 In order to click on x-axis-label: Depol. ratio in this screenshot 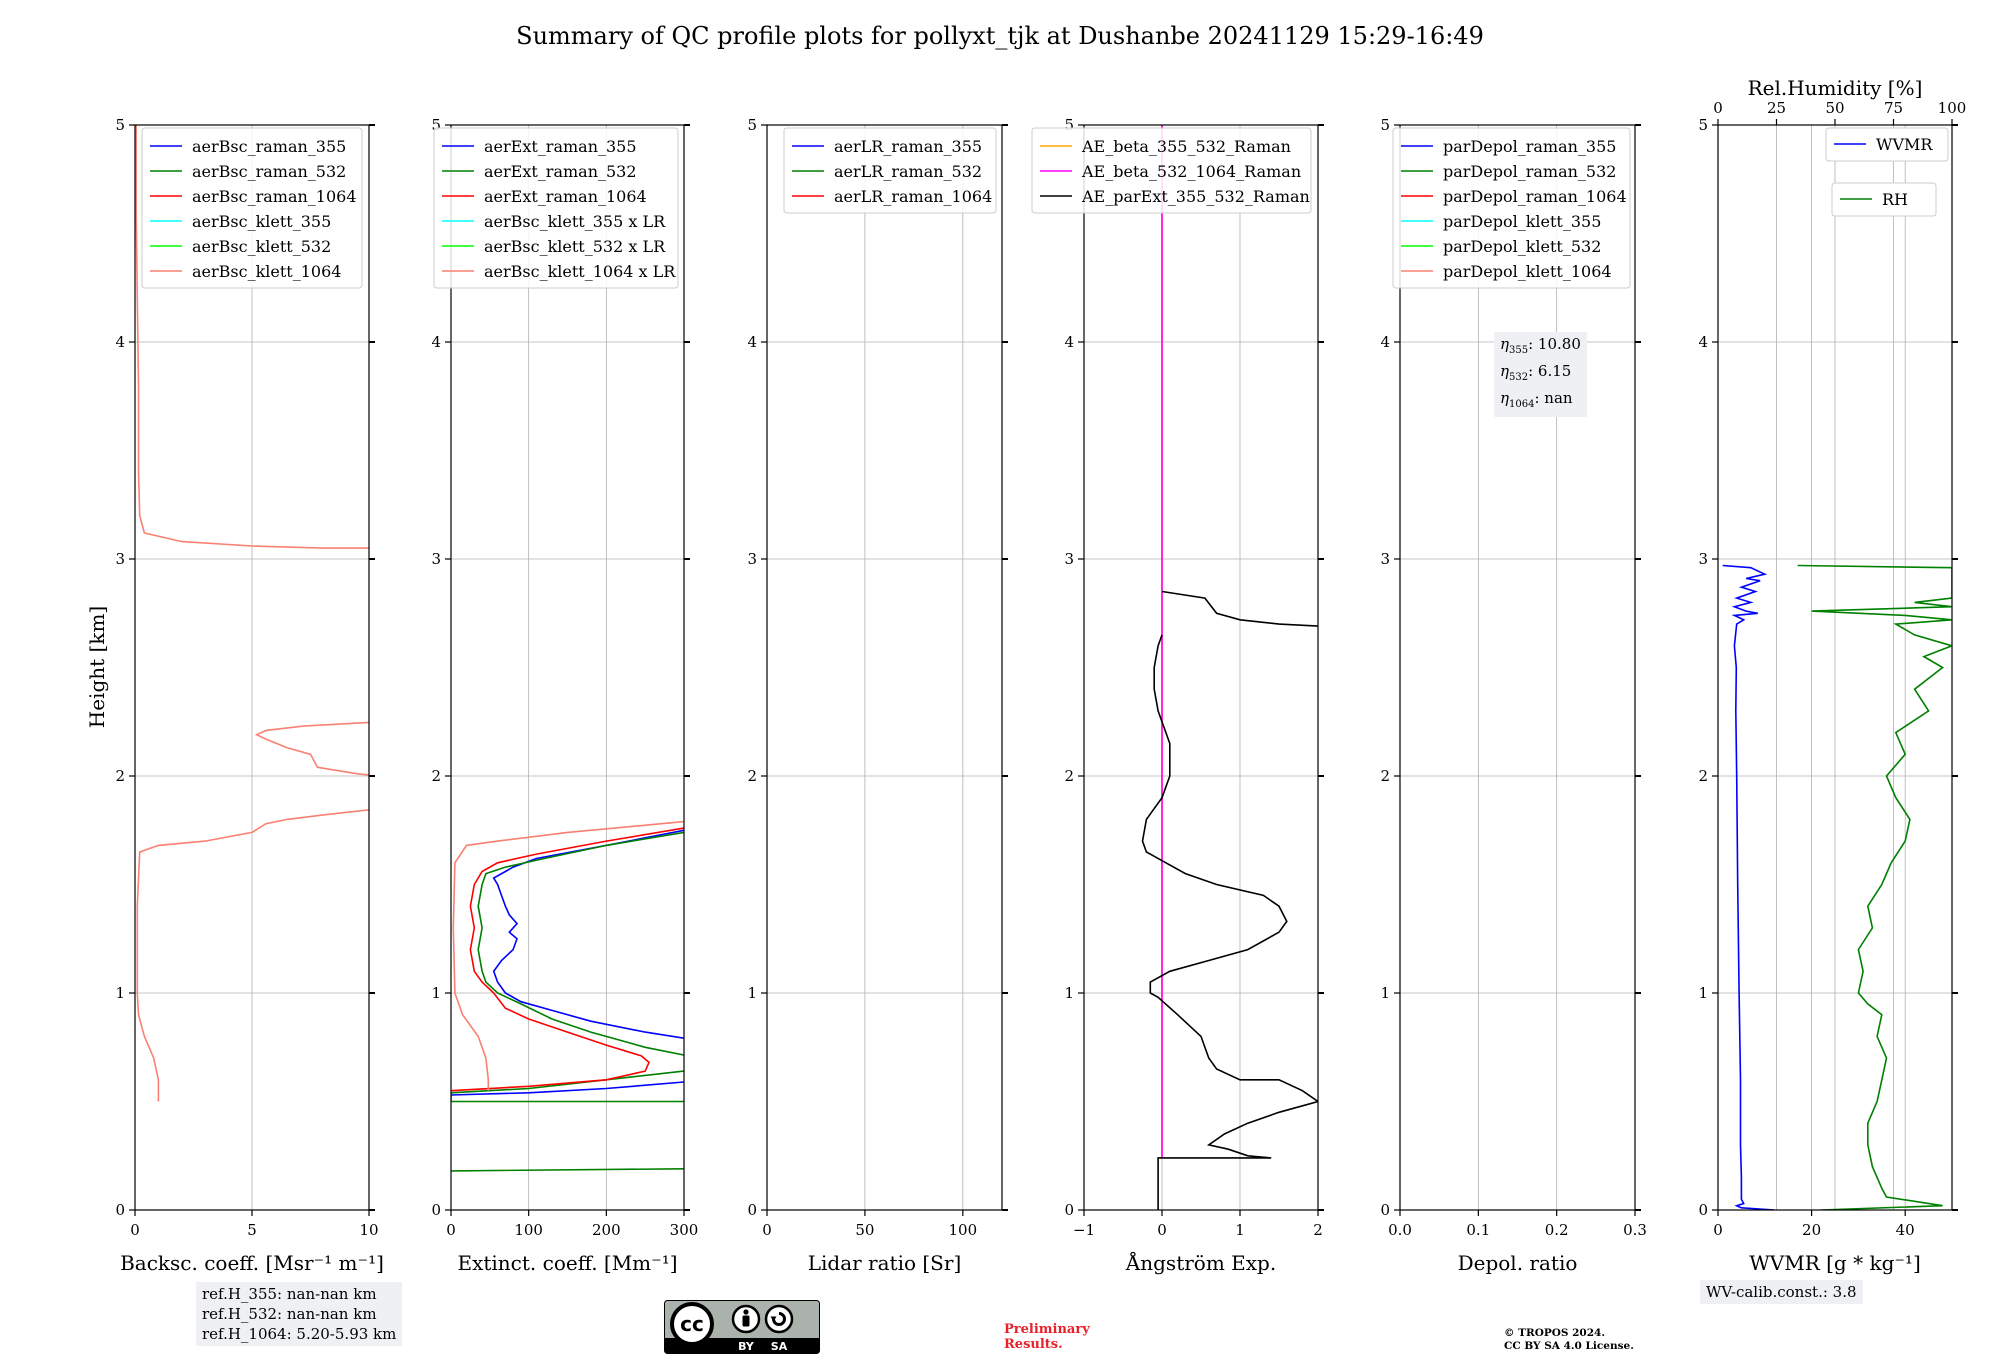, I will do `click(1518, 1263)`.